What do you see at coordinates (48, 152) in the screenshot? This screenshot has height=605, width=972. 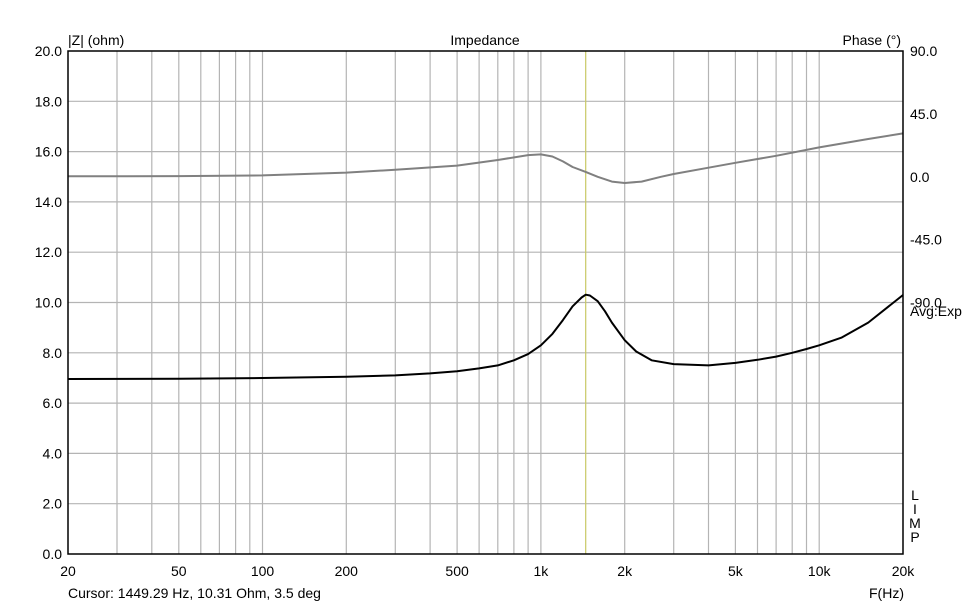 I see `left-tick-label: 16.0` at bounding box center [48, 152].